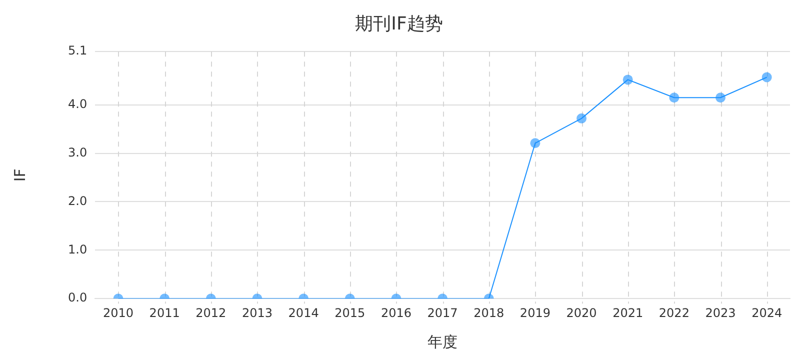 Image resolution: width=810 pixels, height=360 pixels. Describe the element at coordinates (303, 313) in the screenshot. I see `x-tick-label: 2014` at that location.